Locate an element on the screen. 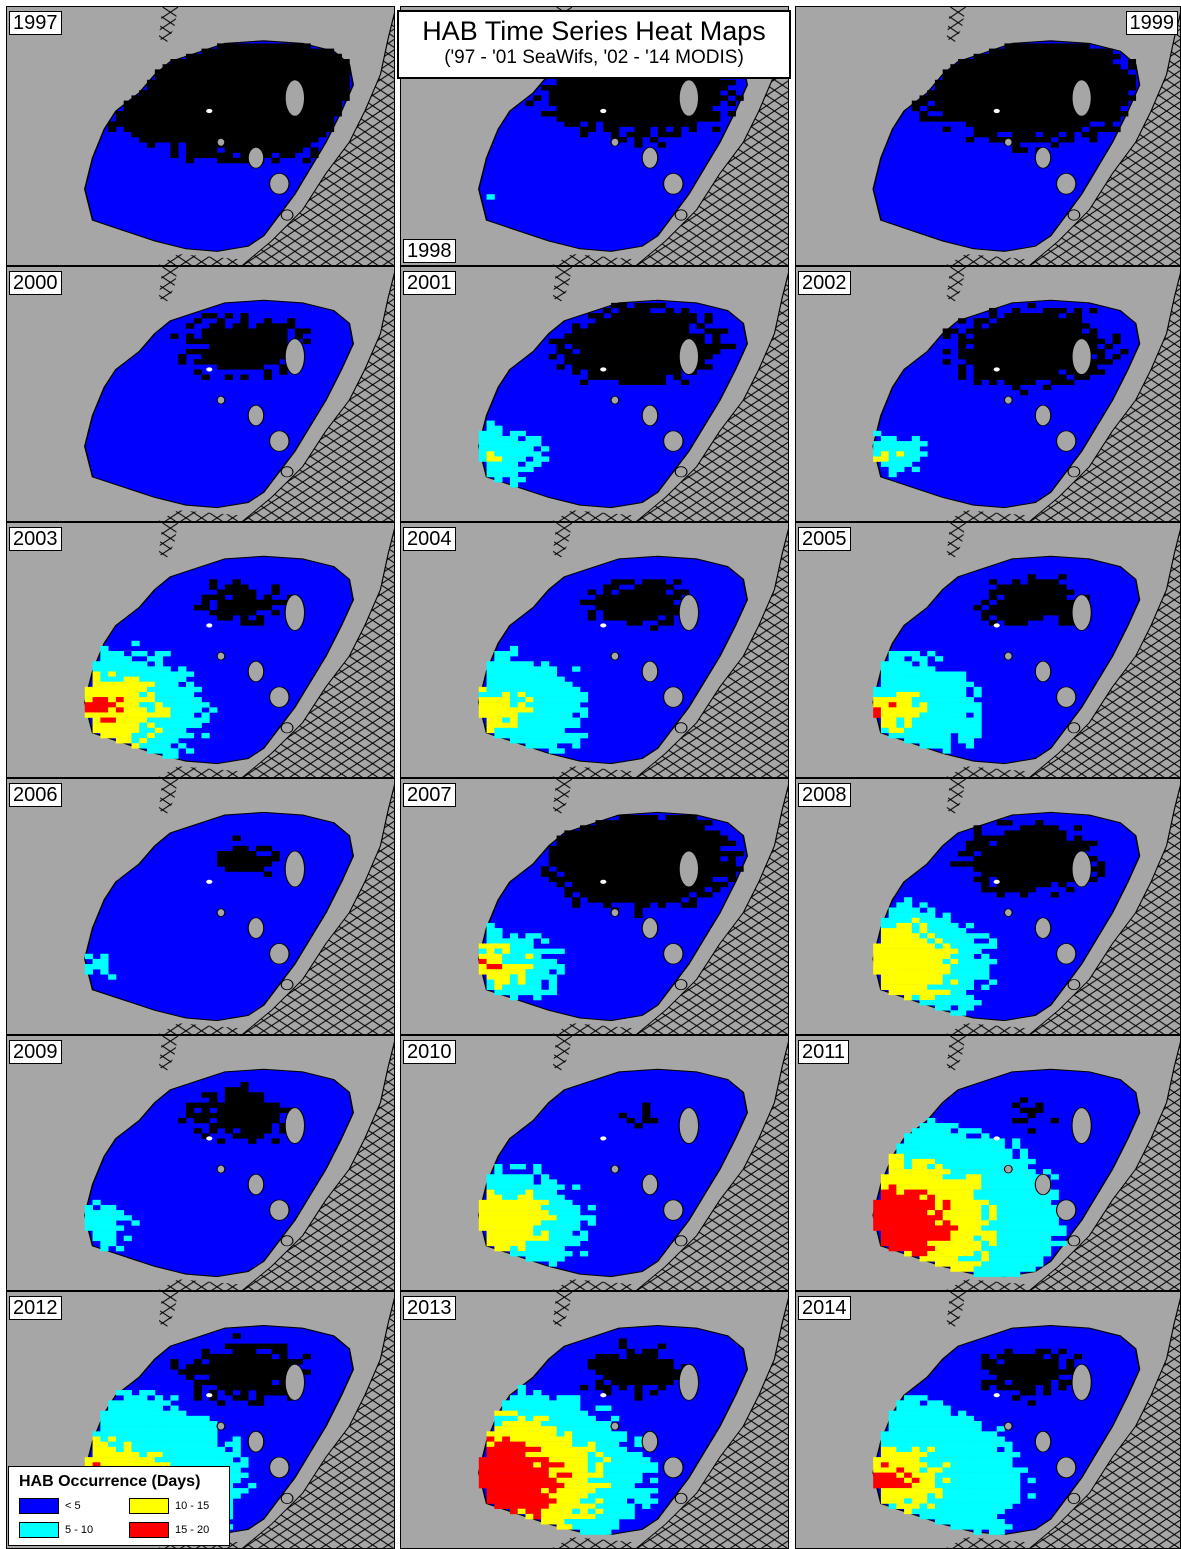  no-data-hatch-south is located at coordinates (599, 1028).